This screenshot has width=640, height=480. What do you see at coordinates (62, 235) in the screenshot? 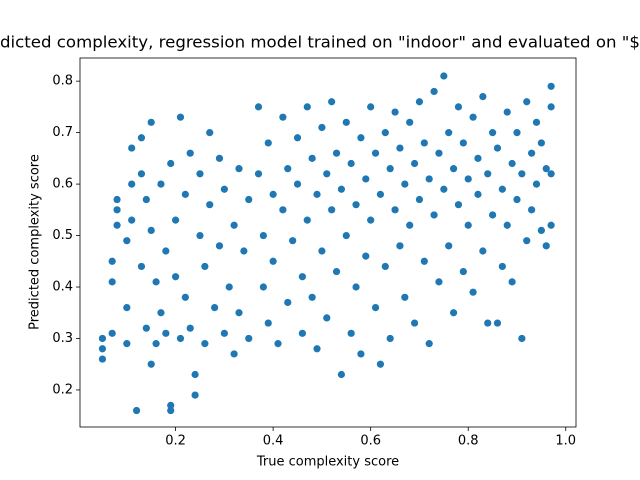
I see `y-tick-label: 0.5` at bounding box center [62, 235].